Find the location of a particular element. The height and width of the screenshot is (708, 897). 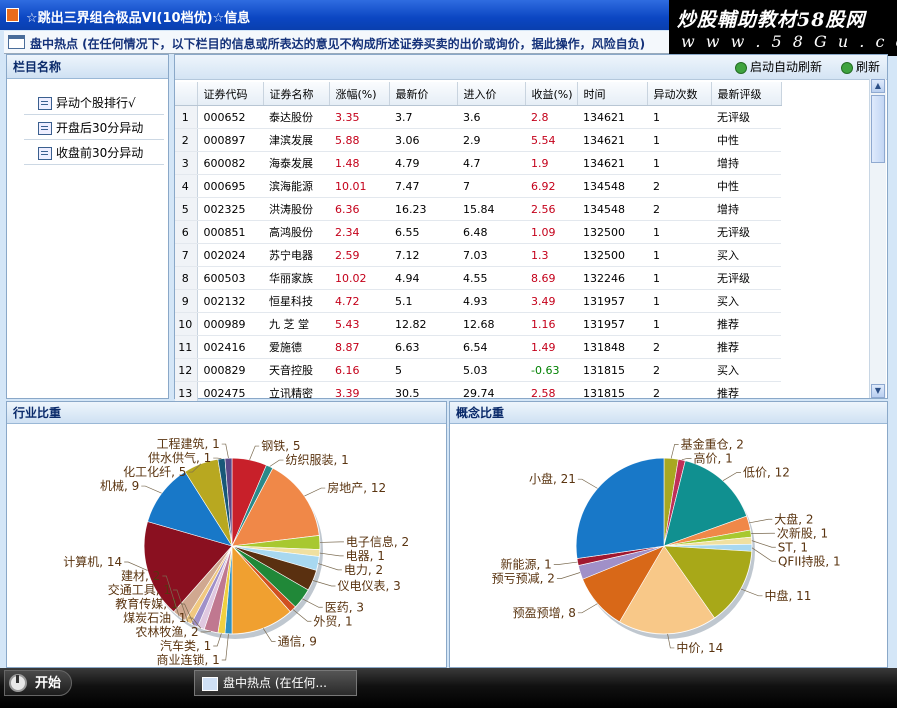

table-row: 11 002416 爱施德 8.87 6.63 6.54 1.49 131848 2 推荐 is located at coordinates (478, 347).